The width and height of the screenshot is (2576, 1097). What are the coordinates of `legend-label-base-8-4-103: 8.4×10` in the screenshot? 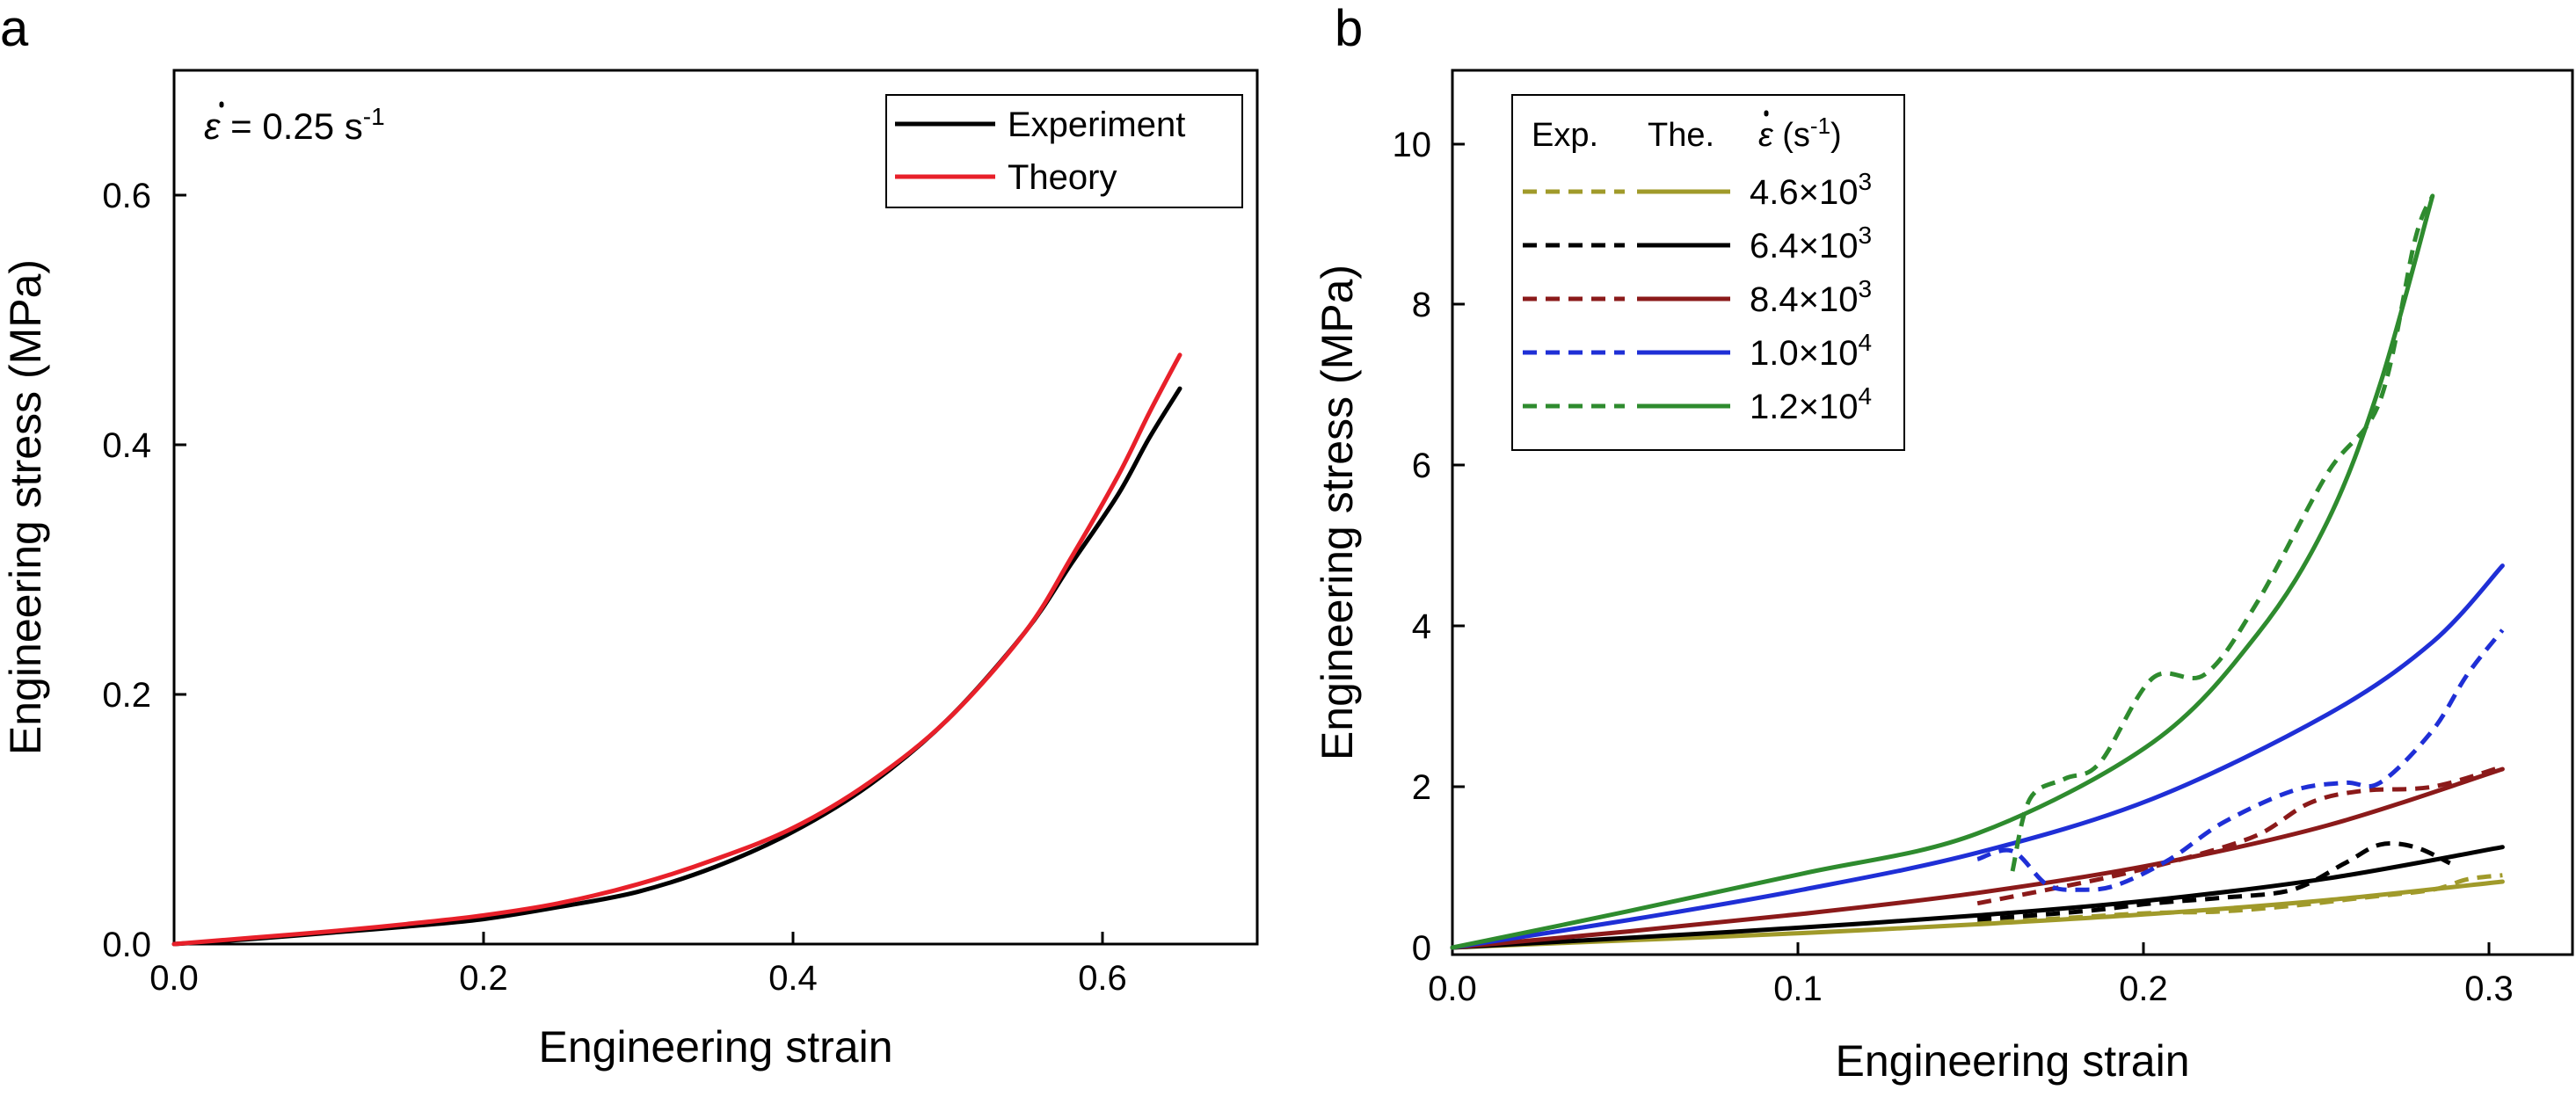 It's located at (1804, 299).